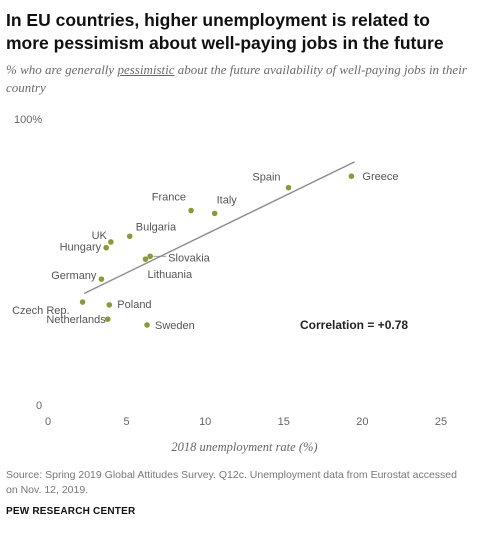 This screenshot has height=541, width=480. What do you see at coordinates (127, 422) in the screenshot?
I see `x-tick-5: 5` at bounding box center [127, 422].